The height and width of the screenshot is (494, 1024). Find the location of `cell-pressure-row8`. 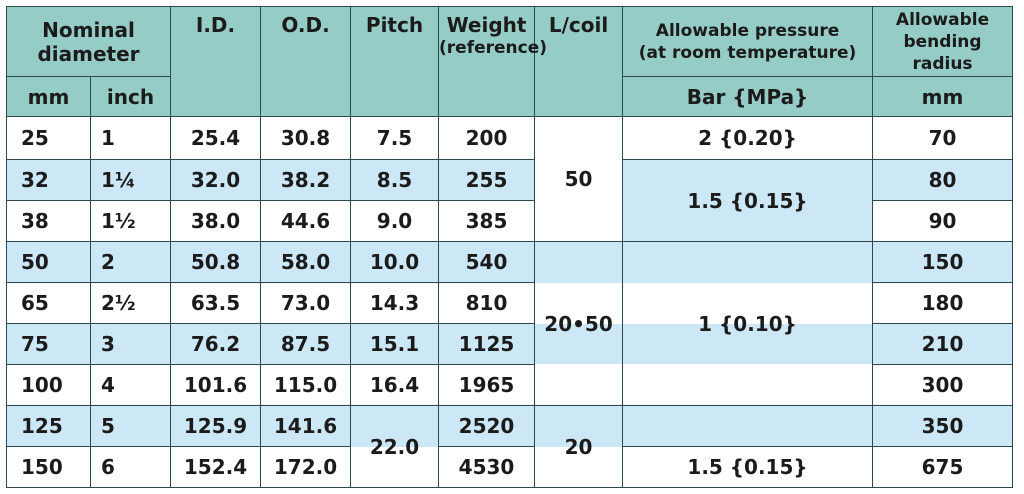

cell-pressure-row8 is located at coordinates (748, 426).